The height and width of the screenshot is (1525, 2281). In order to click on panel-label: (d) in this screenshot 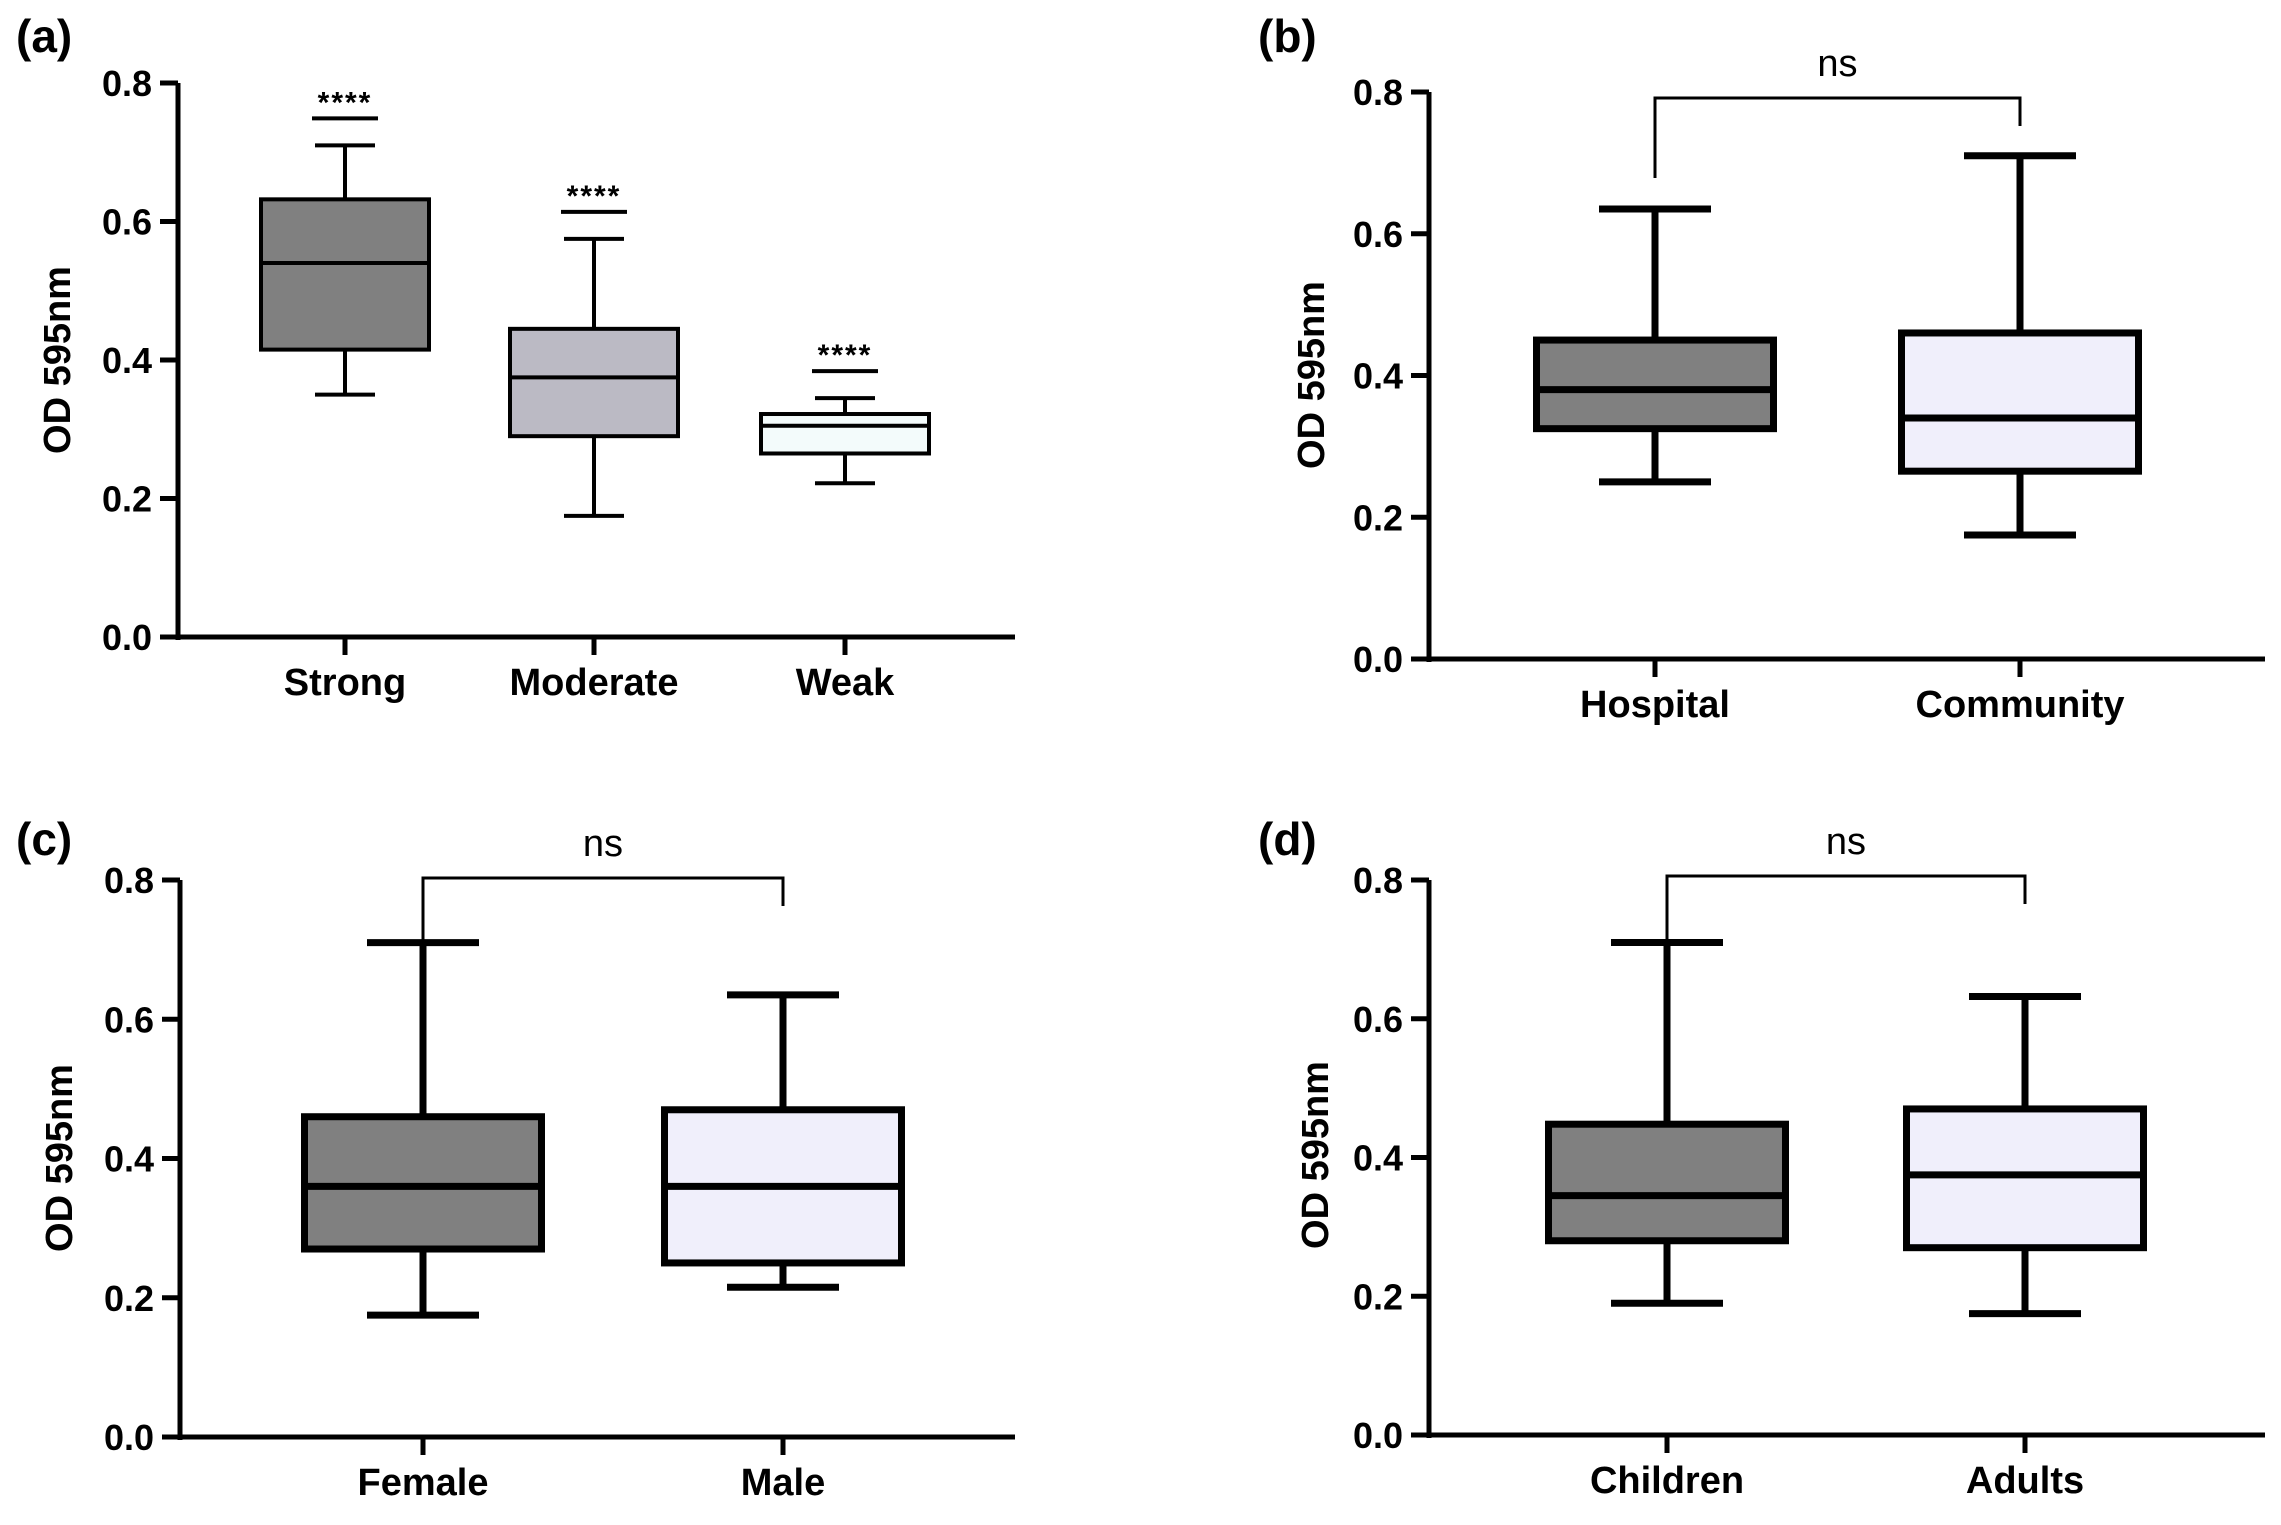, I will do `click(1287, 839)`.